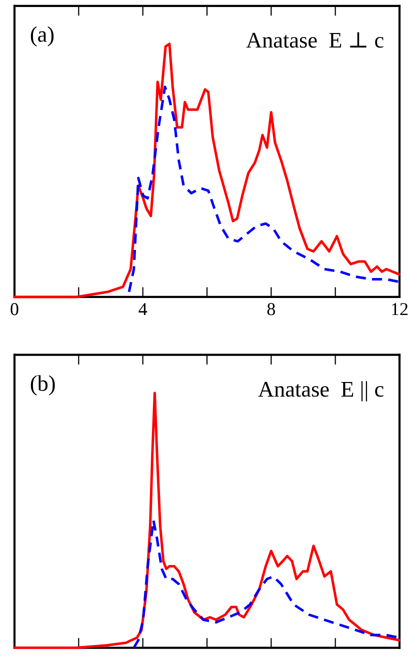 This screenshot has height=657, width=414. I want to click on annotation: (b), so click(42, 385).